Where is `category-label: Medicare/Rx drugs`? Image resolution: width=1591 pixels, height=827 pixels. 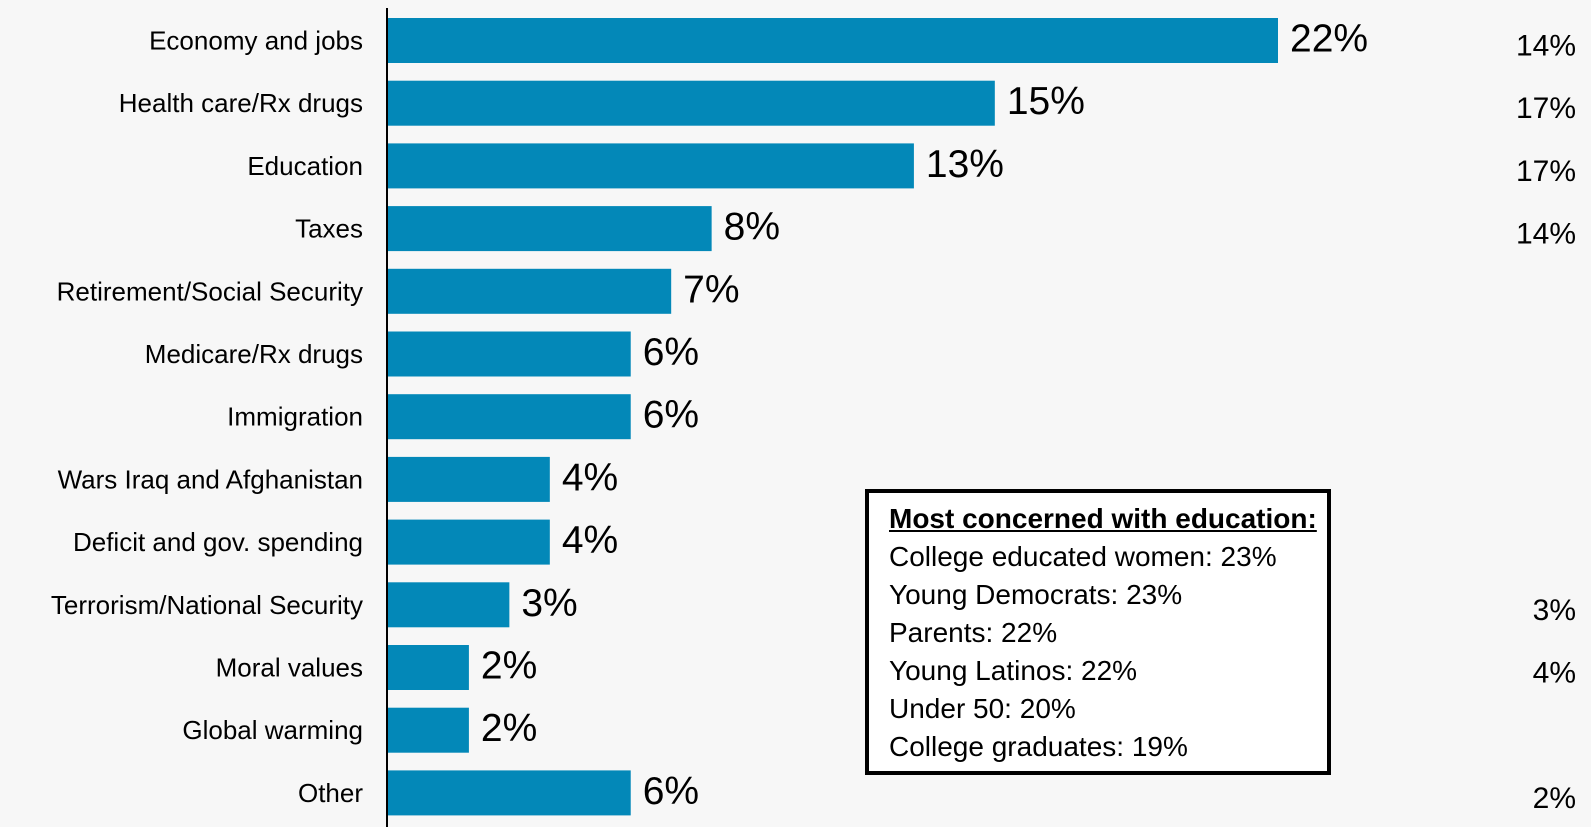 category-label: Medicare/Rx drugs is located at coordinates (254, 354).